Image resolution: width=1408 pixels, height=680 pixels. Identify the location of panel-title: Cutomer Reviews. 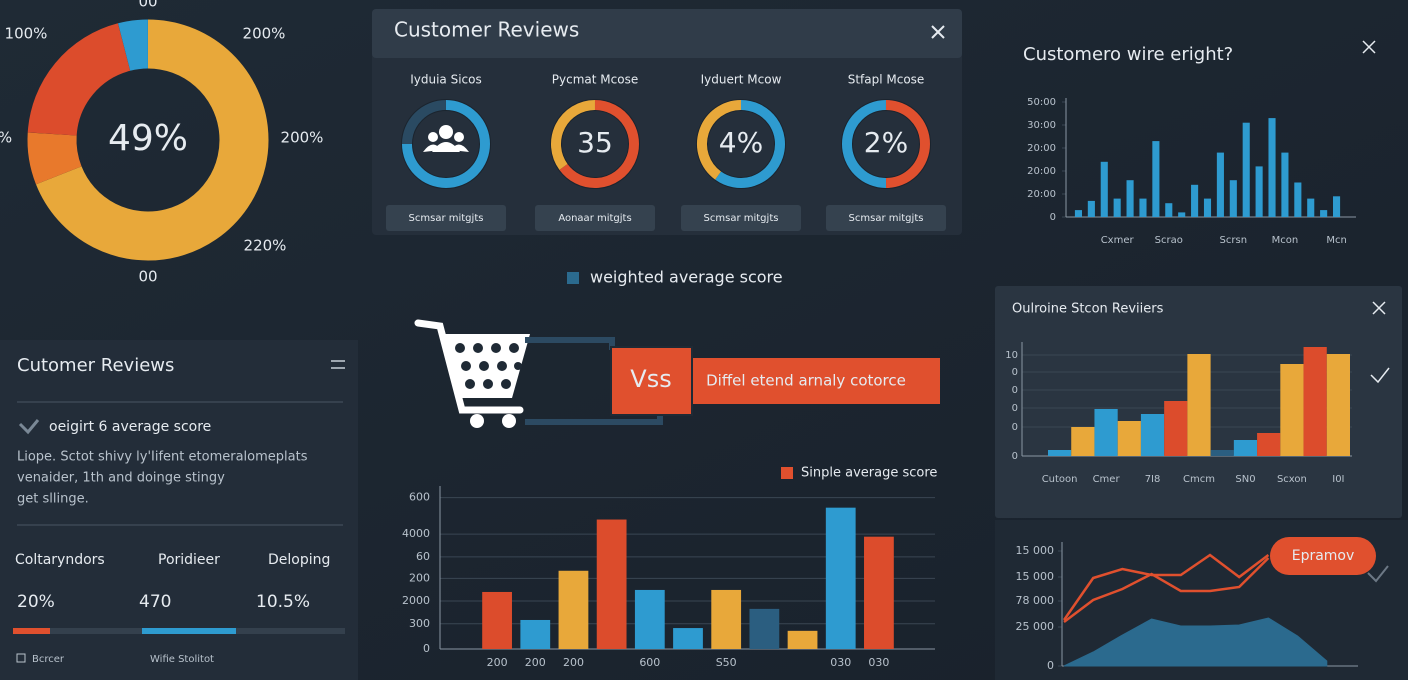
(95, 365).